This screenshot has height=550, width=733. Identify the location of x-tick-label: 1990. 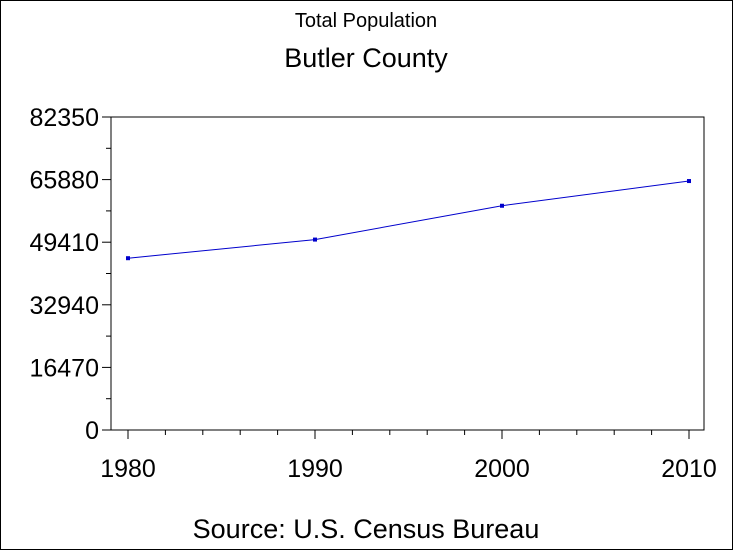
(315, 469).